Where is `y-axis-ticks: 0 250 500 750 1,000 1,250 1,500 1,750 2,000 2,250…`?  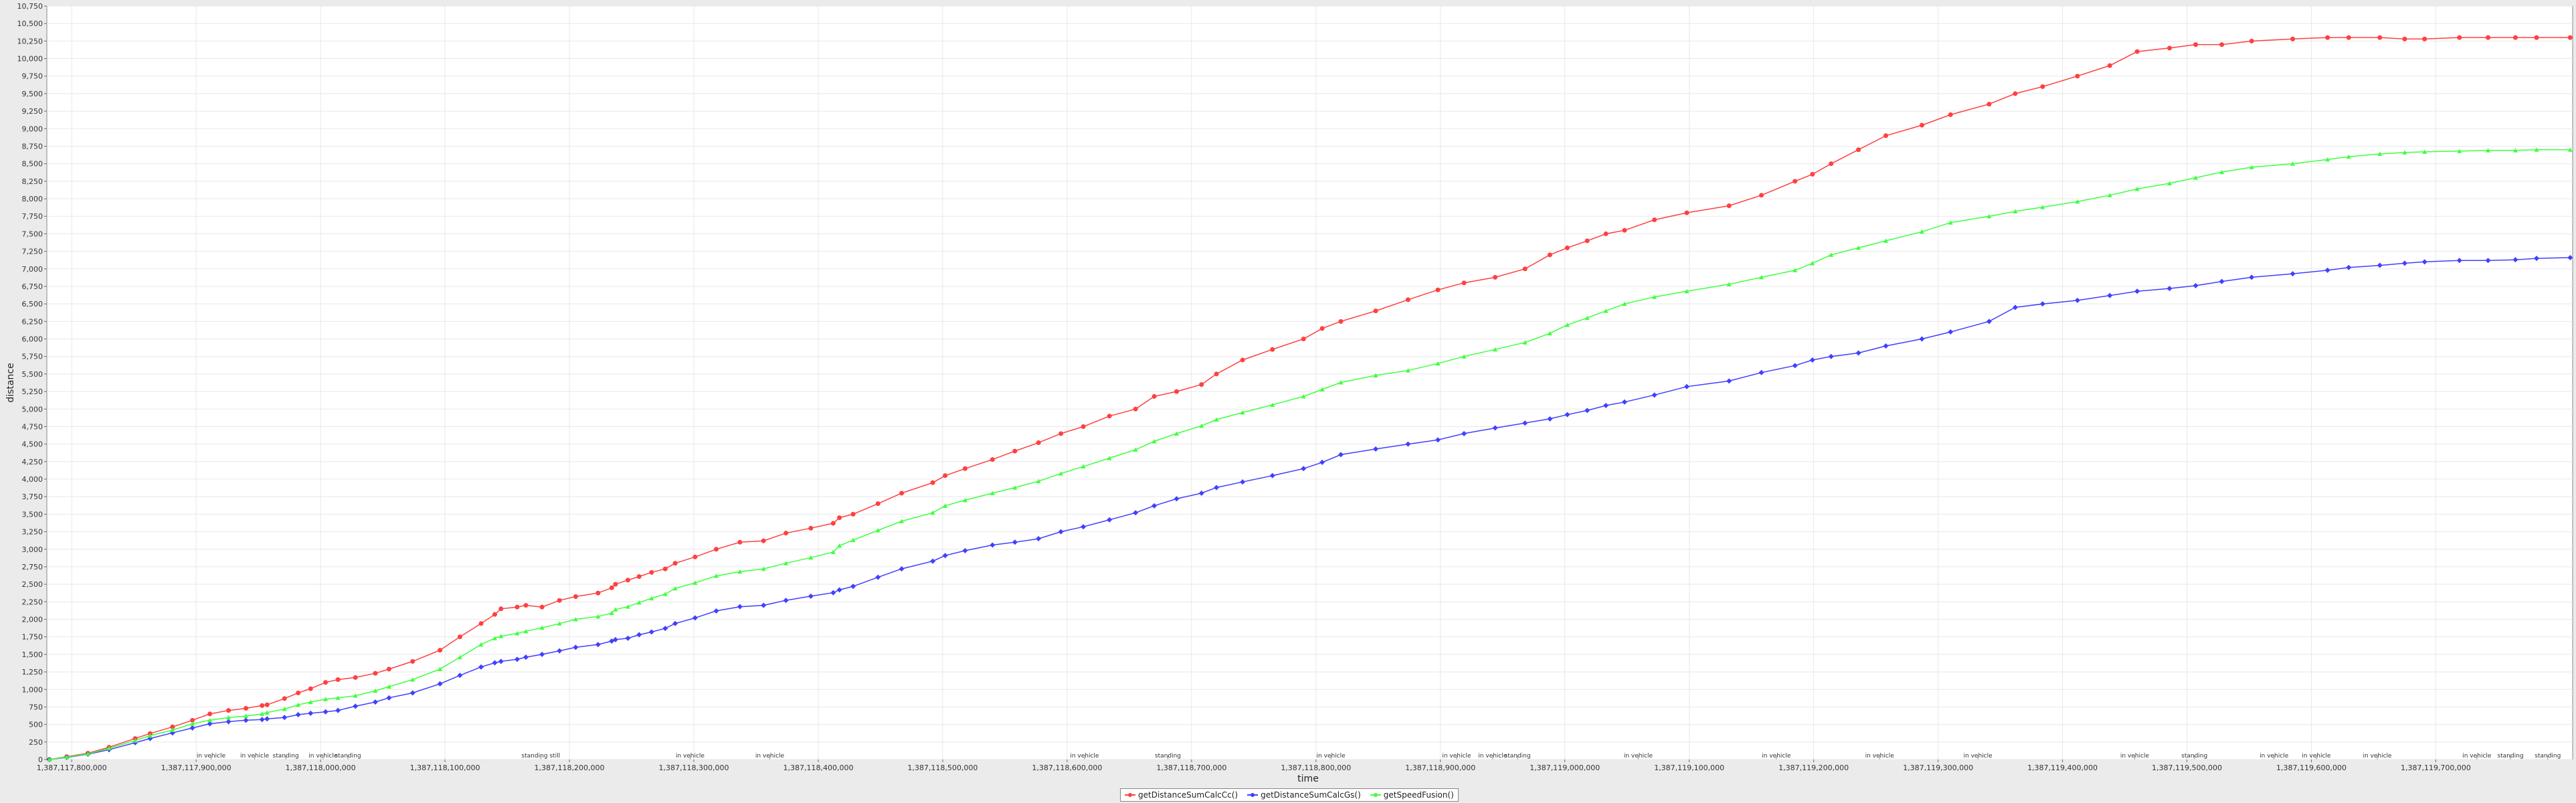 y-axis-ticks: 0 250 500 750 1,000 1,250 1,500 1,750 2,000 2,250… is located at coordinates (32, 383).